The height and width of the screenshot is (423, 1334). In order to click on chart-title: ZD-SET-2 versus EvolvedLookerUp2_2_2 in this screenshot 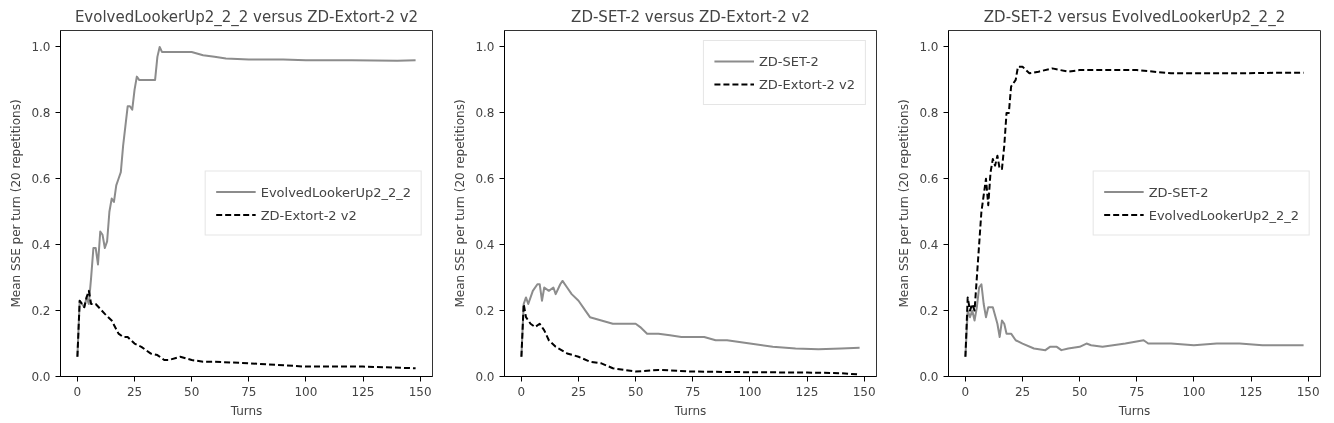, I will do `click(1134, 17)`.